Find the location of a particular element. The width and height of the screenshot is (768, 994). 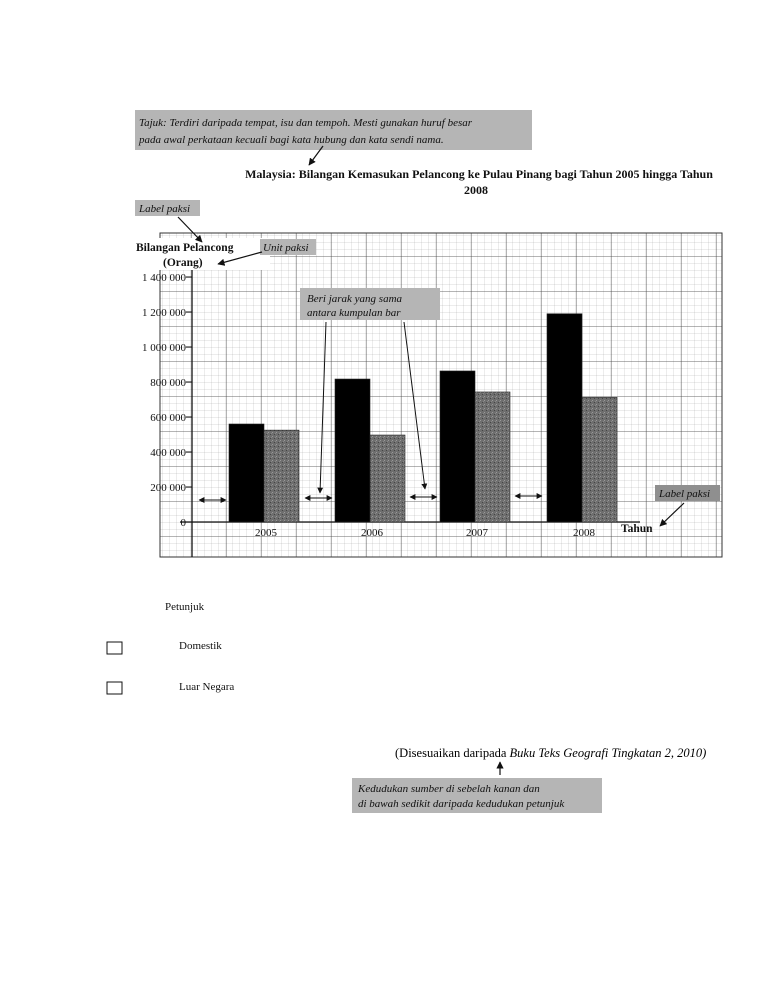

legend-swatch-domestik is located at coordinates (114, 648).